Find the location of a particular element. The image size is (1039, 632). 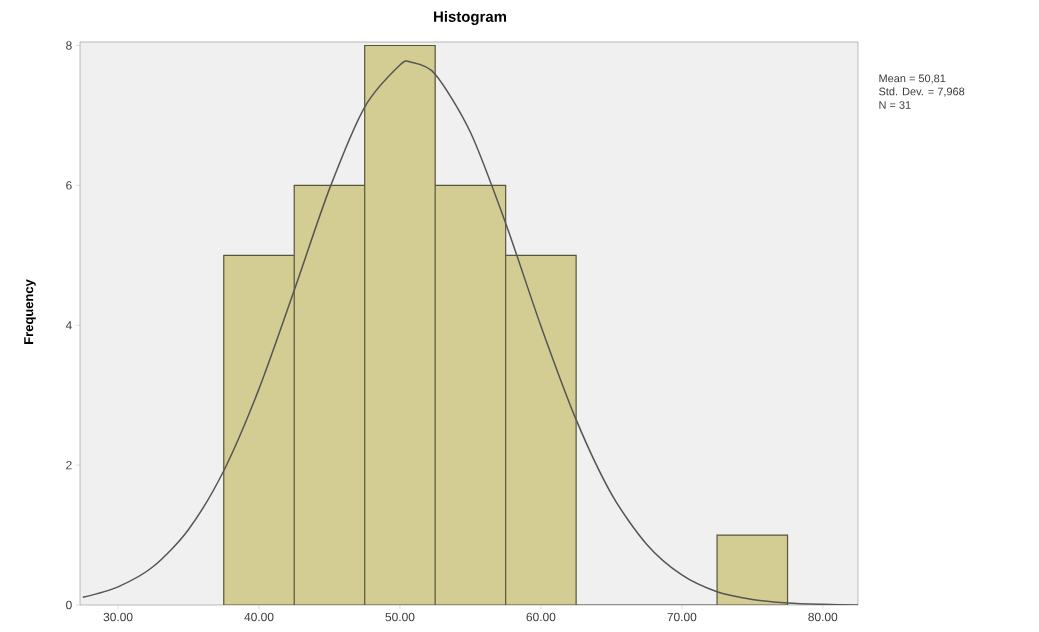

x-tick-label: 80.00 is located at coordinates (823, 617).